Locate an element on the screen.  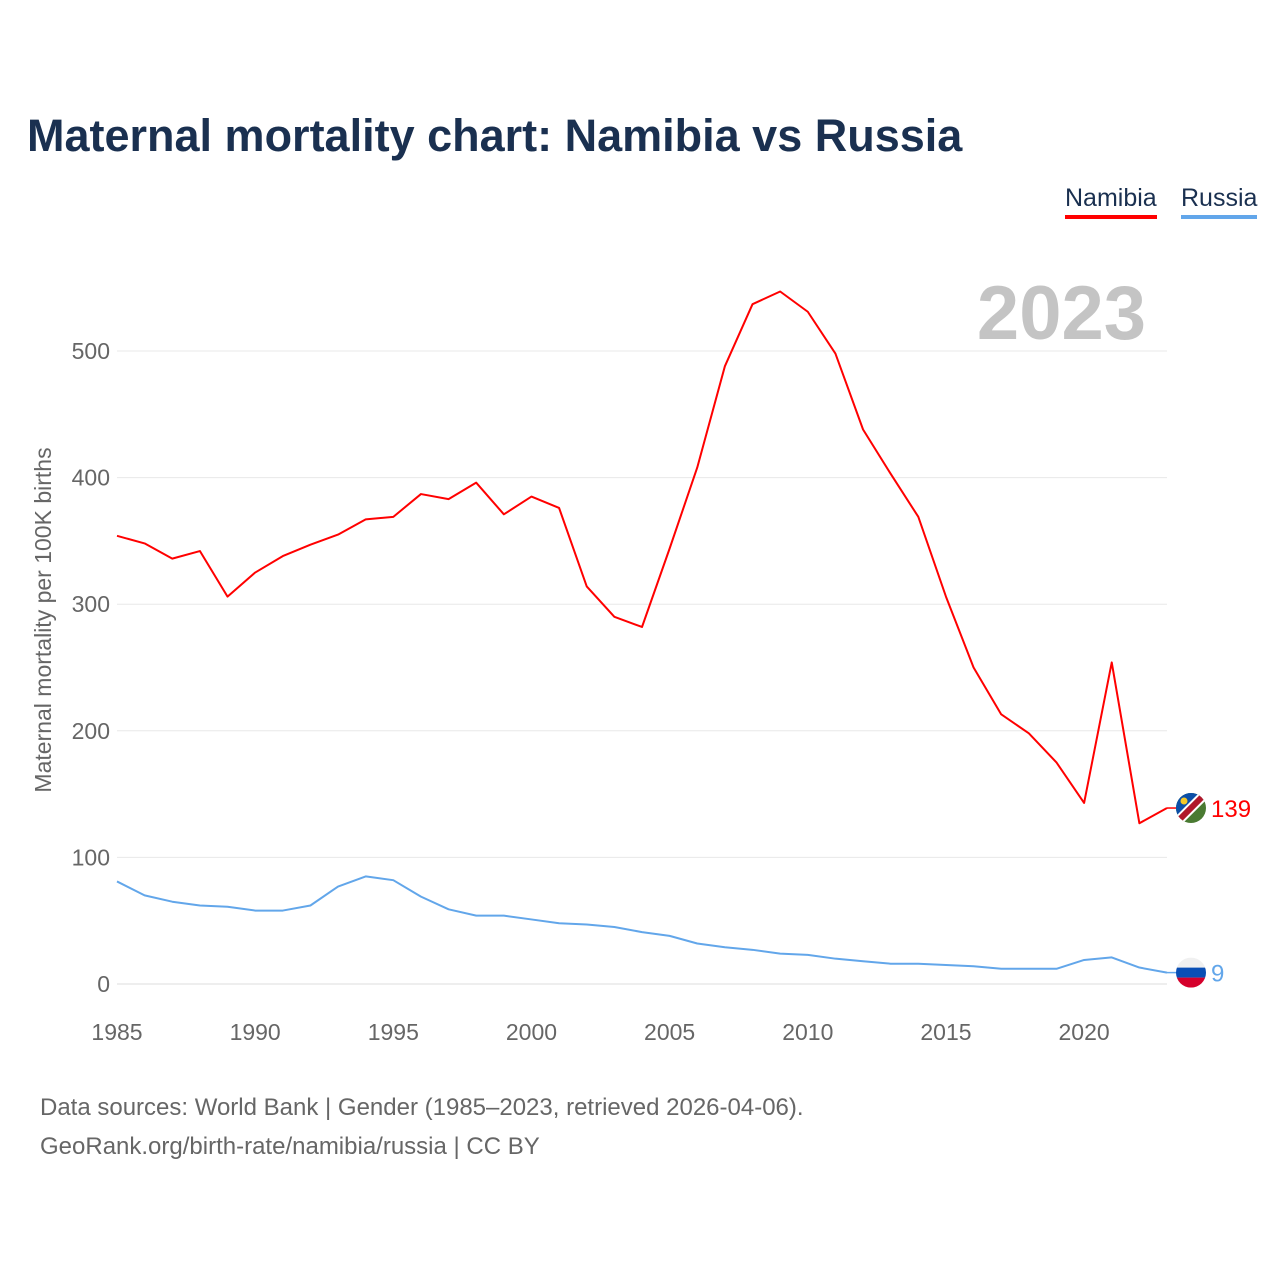
y-tick-label: 100 is located at coordinates (91, 857).